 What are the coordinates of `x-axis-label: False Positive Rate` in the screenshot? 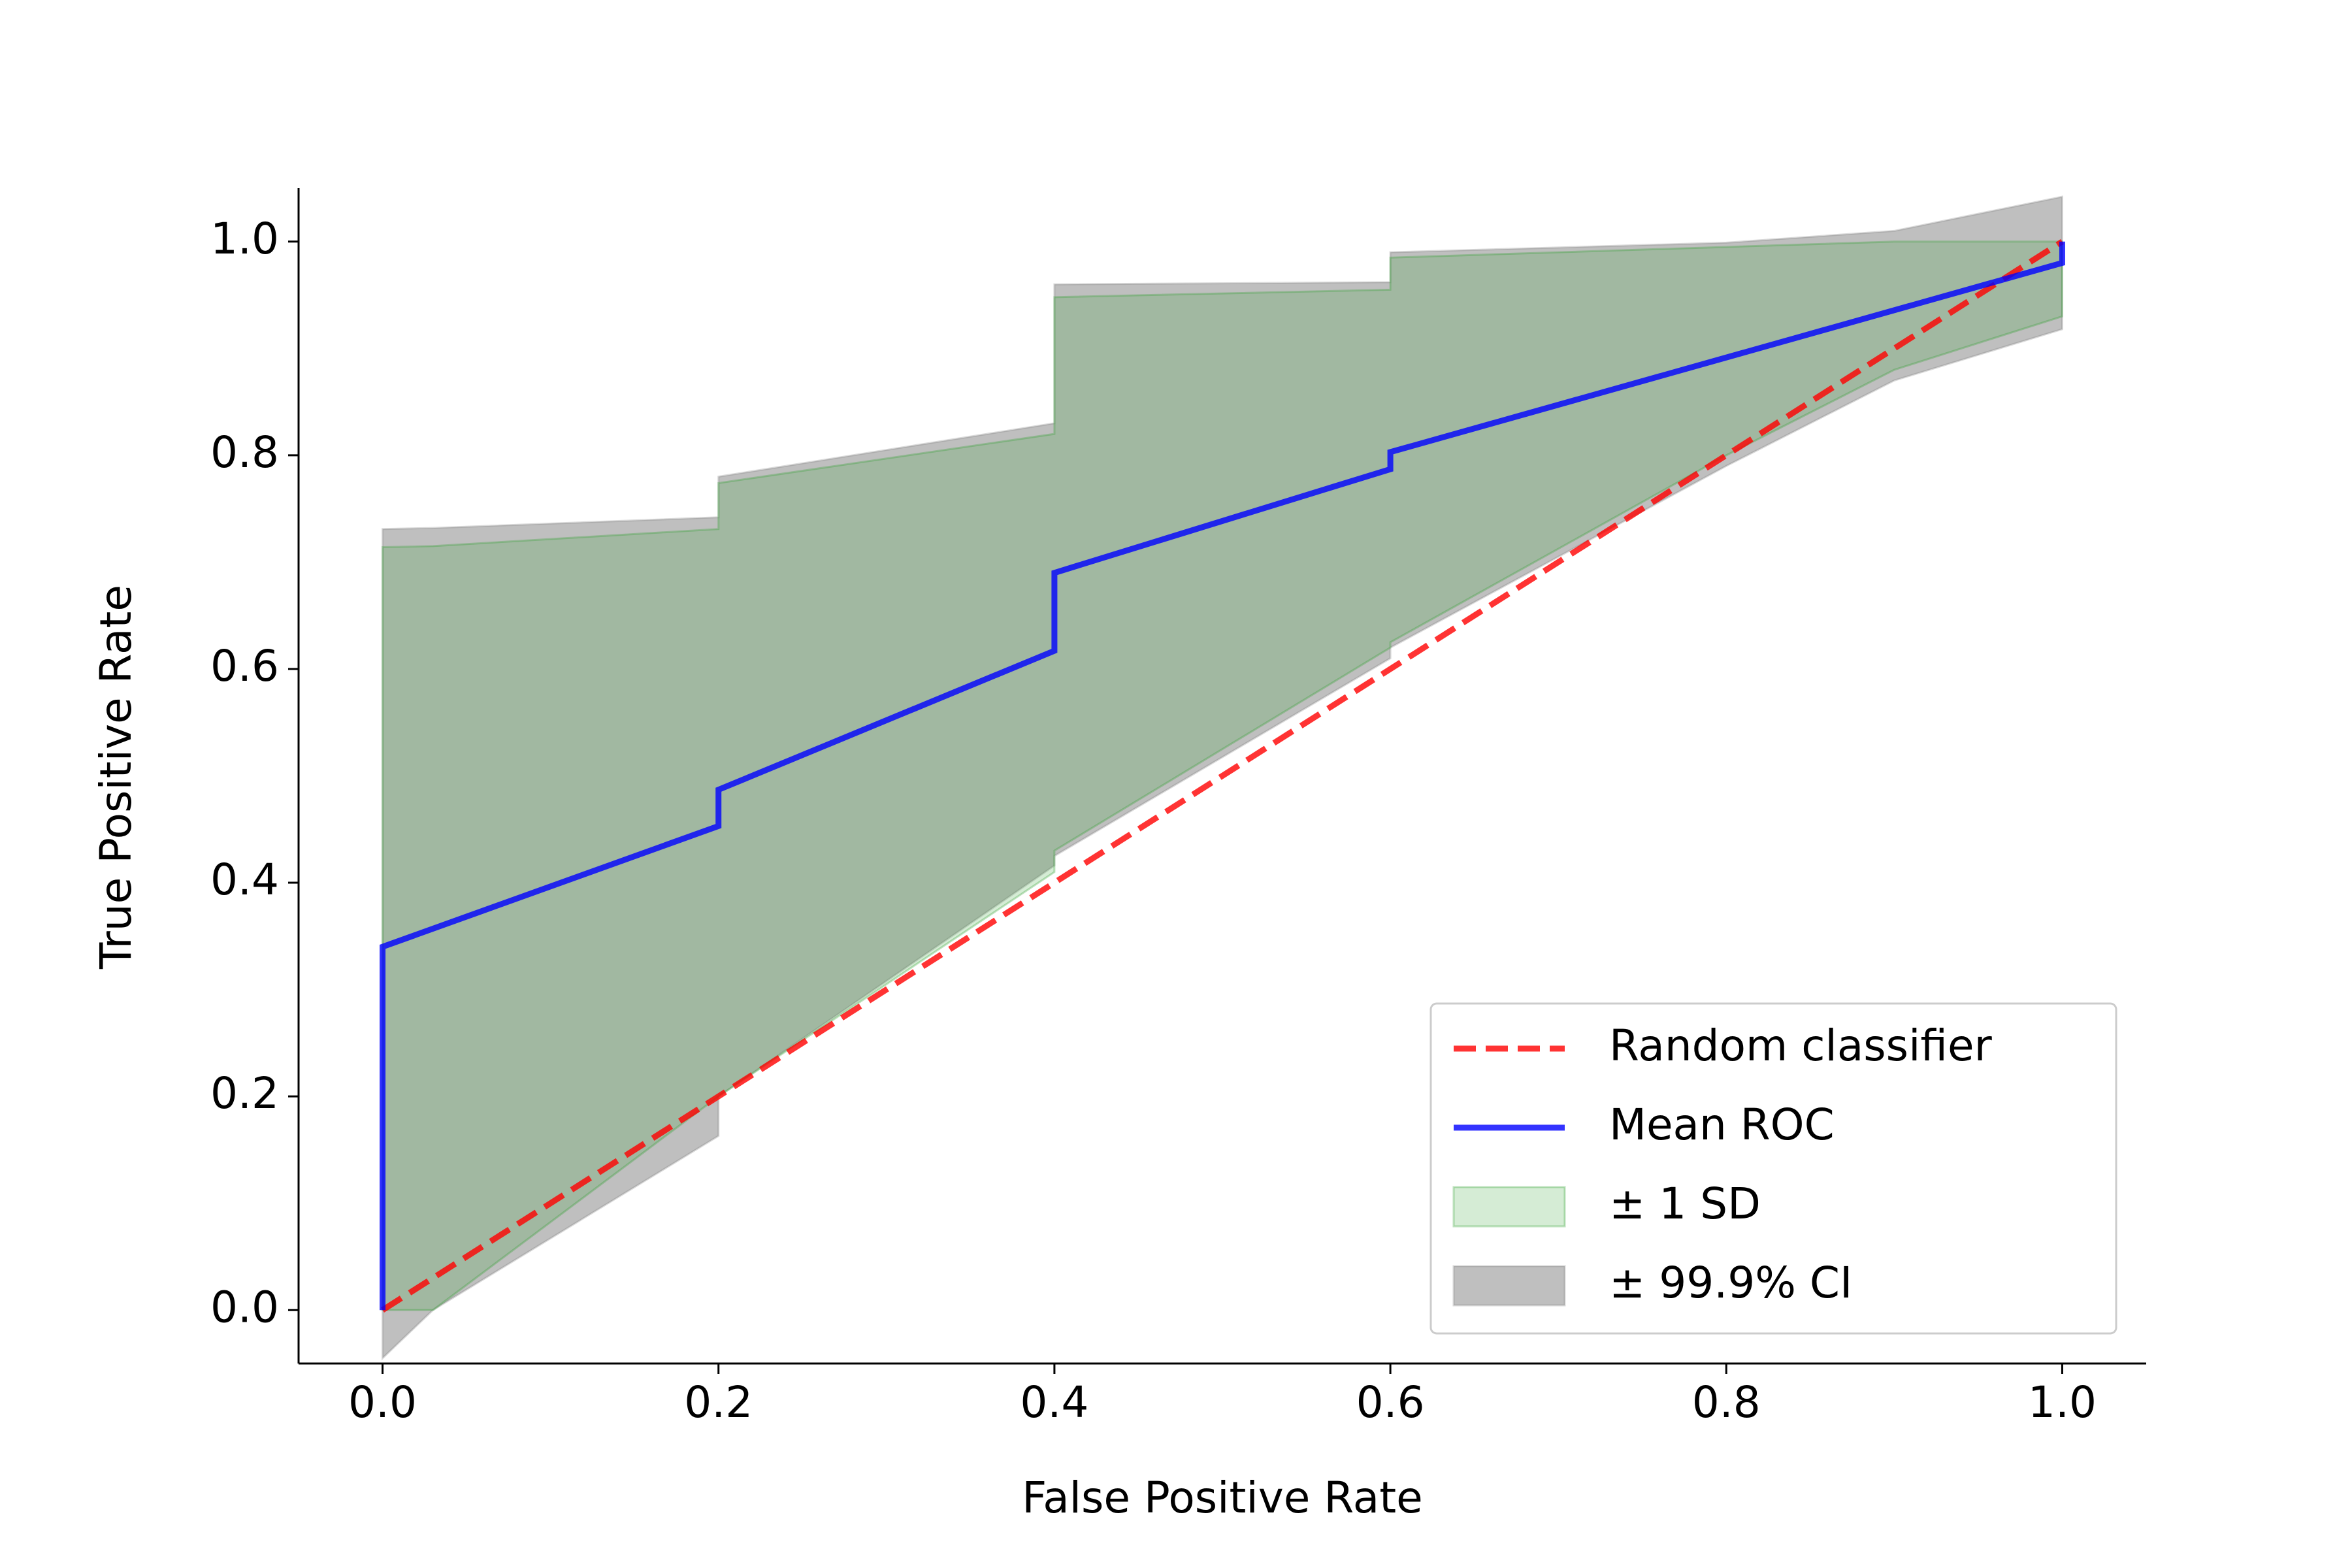 It's located at (1222, 1498).